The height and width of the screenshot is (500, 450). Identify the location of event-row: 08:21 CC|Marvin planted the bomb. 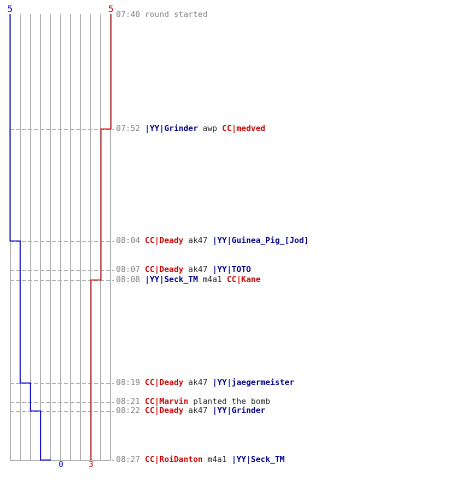
(193, 402).